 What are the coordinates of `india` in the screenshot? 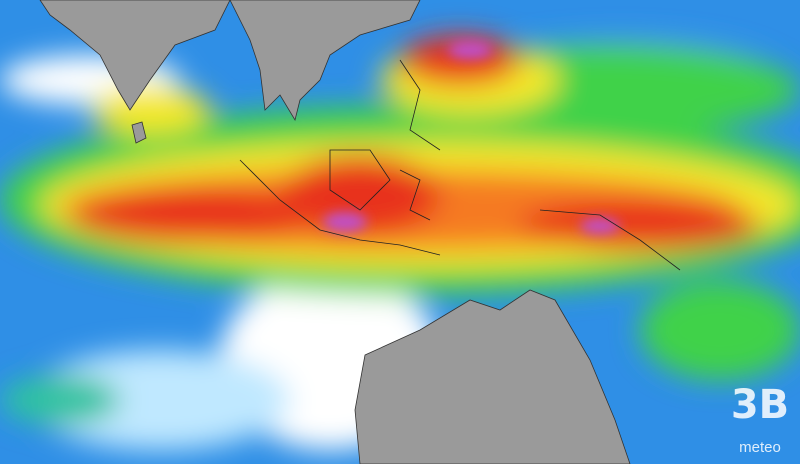 It's located at (135, 55).